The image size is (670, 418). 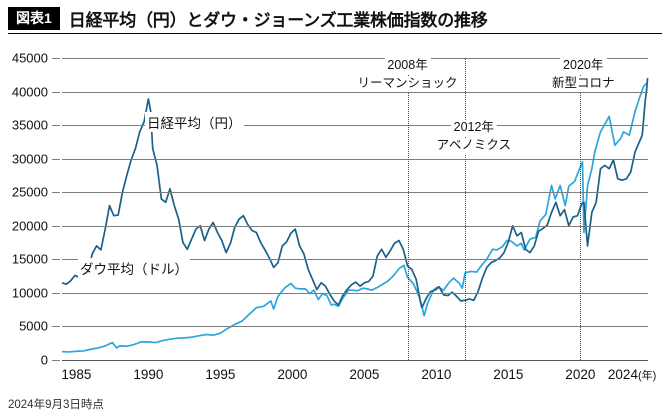 What do you see at coordinates (29, 159) in the screenshot?
I see `y-axis-label: 30000` at bounding box center [29, 159].